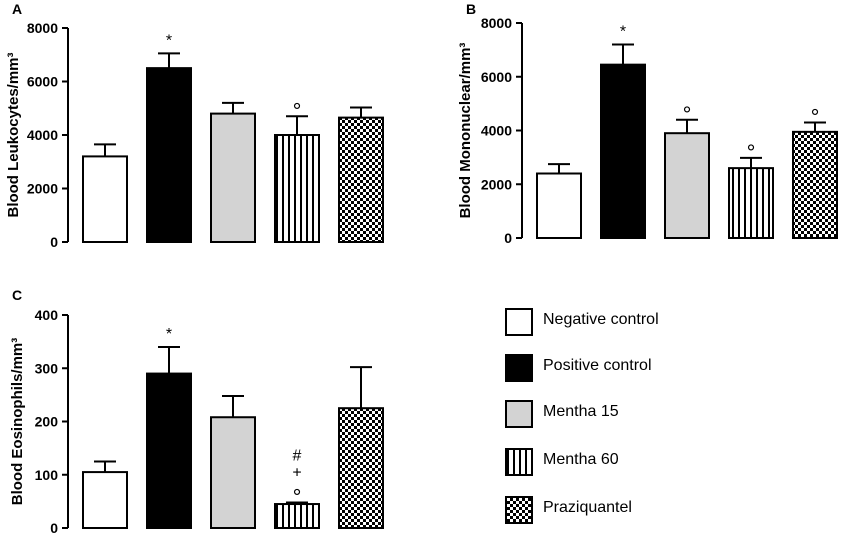  Describe the element at coordinates (623, 32) in the screenshot. I see `significance-mark-b-2: *` at that location.